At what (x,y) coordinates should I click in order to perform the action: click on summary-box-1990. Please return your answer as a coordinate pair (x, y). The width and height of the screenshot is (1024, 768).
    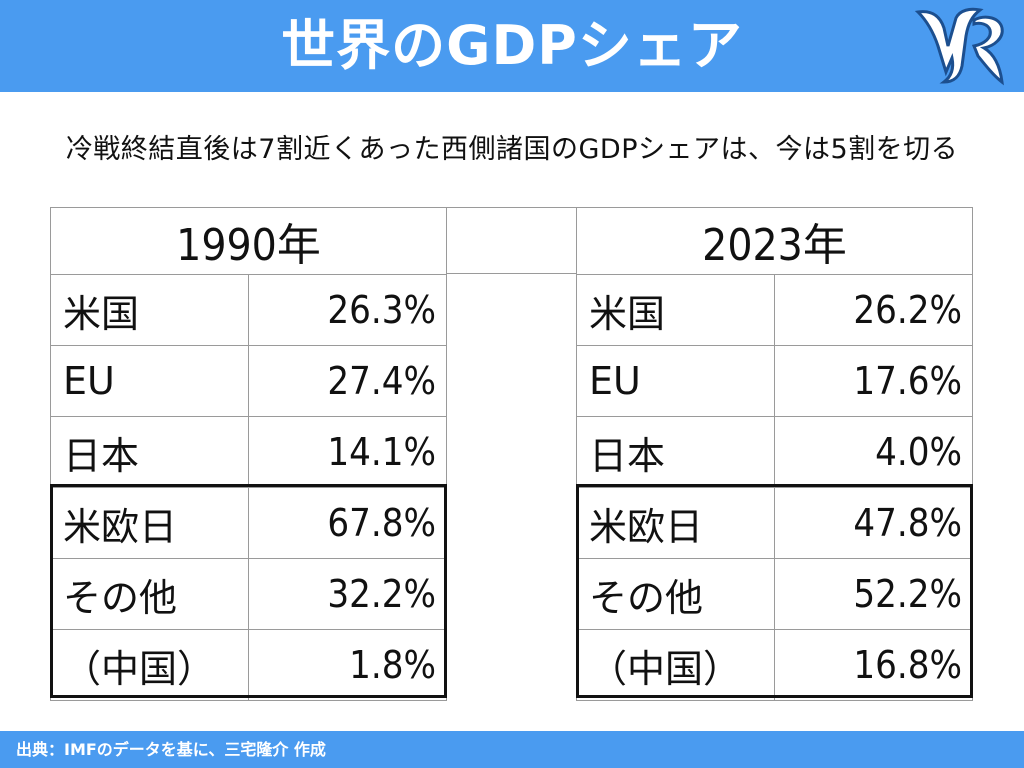
    Looking at the image, I should click on (248, 591).